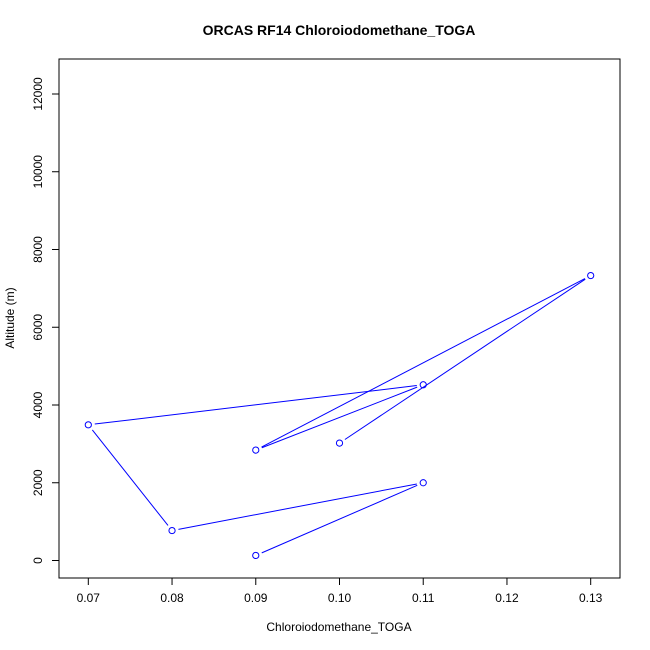 This screenshot has height=650, width=650. What do you see at coordinates (423, 598) in the screenshot?
I see `x-tick-label: 0.11` at bounding box center [423, 598].